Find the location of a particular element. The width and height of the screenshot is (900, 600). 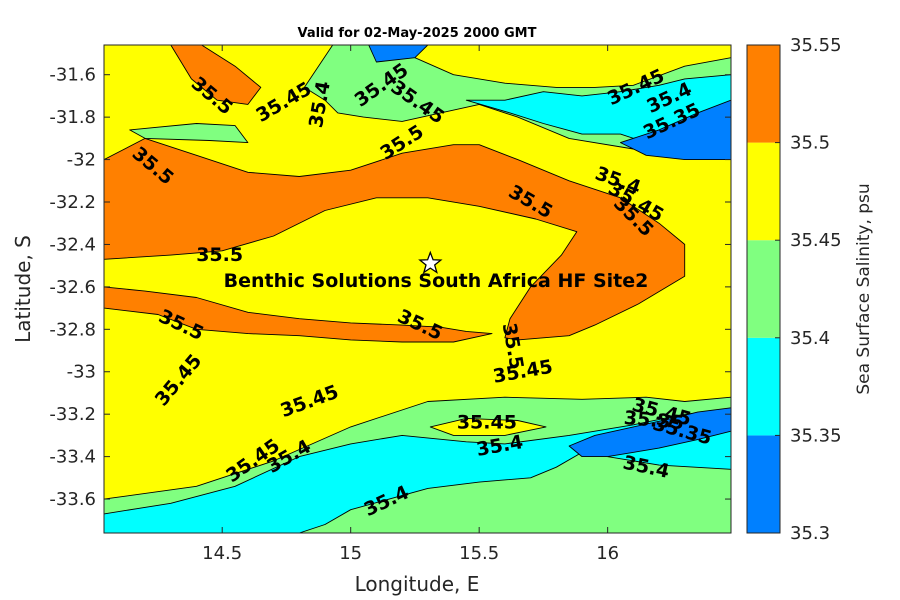

chart-title: Valid for 02-May-2025 2000 GMT is located at coordinates (417, 33).